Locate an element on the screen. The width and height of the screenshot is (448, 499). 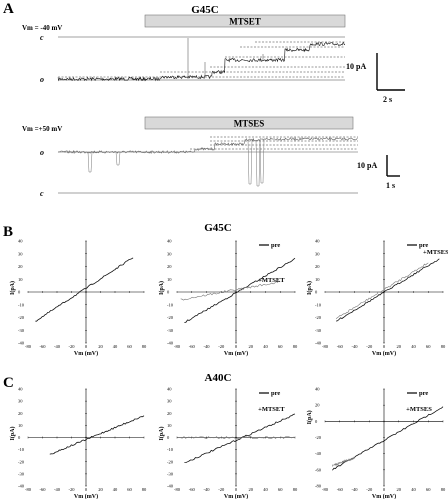
trace2-closed-label: c is located at coordinates (42, 193).